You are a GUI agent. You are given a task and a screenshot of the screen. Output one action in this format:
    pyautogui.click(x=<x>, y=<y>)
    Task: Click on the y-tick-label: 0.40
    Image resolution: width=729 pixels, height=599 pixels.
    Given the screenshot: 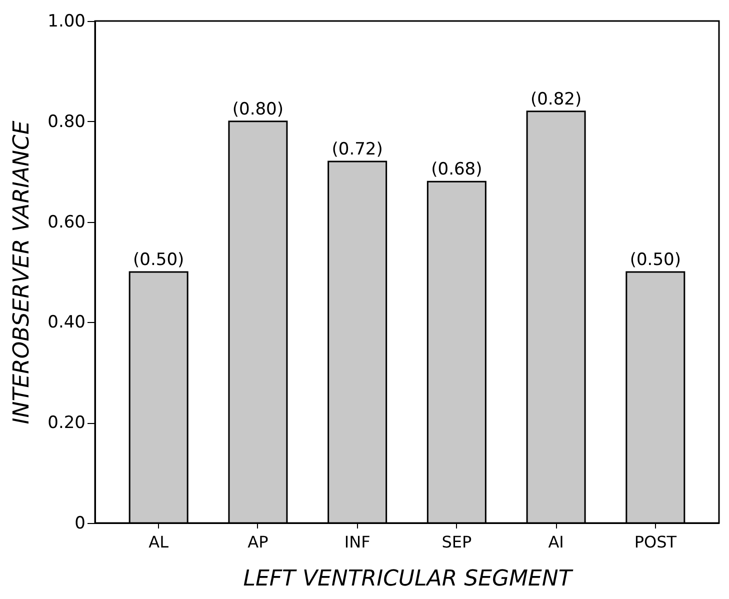 What is the action you would take?
    pyautogui.click(x=67, y=322)
    